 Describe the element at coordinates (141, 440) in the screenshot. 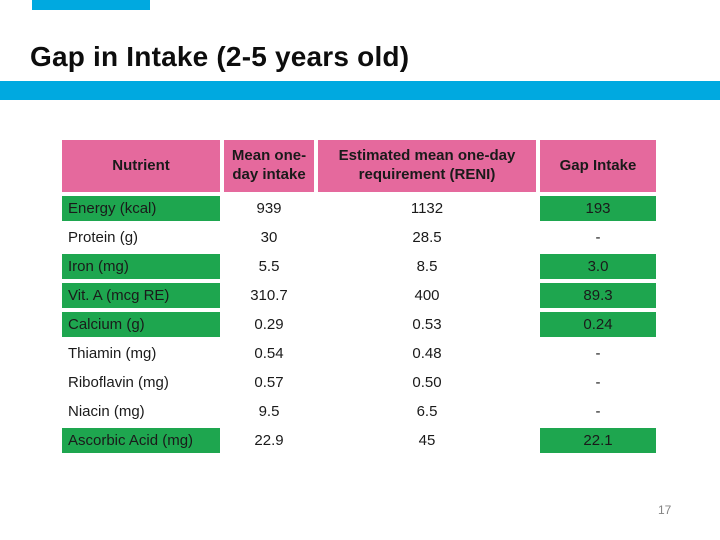

I see `nutrient-cell: Ascorbic Acid (mg)` at that location.